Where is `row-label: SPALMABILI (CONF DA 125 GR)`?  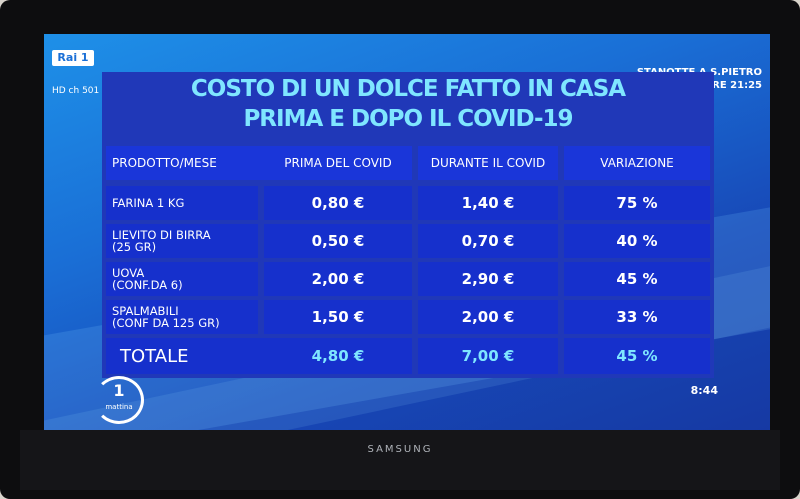
row-label: SPALMABILI (CONF DA 125 GR) is located at coordinates (182, 317).